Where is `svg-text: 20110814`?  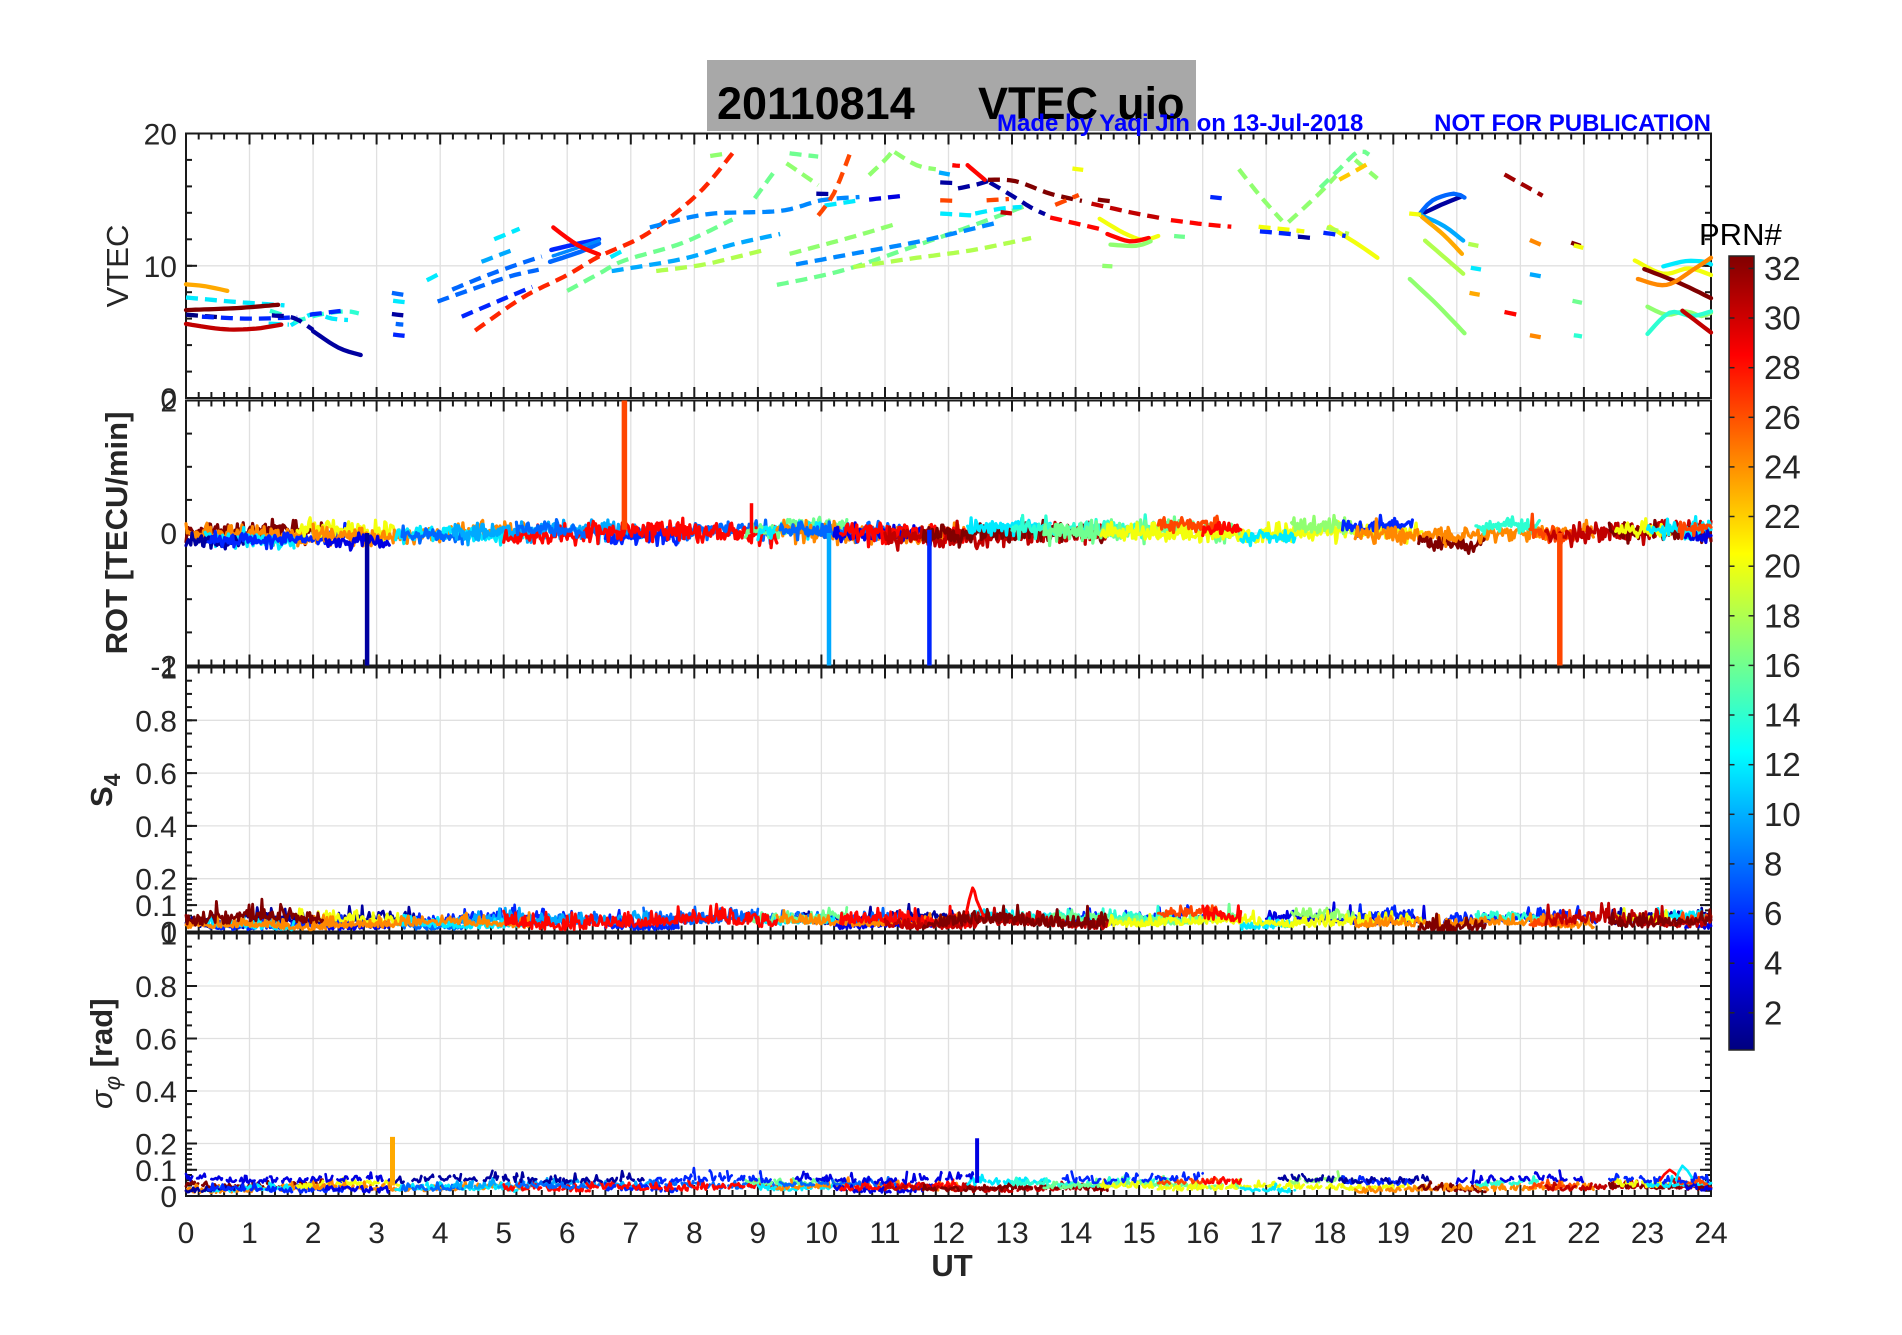 svg-text: 20110814 is located at coordinates (816, 103).